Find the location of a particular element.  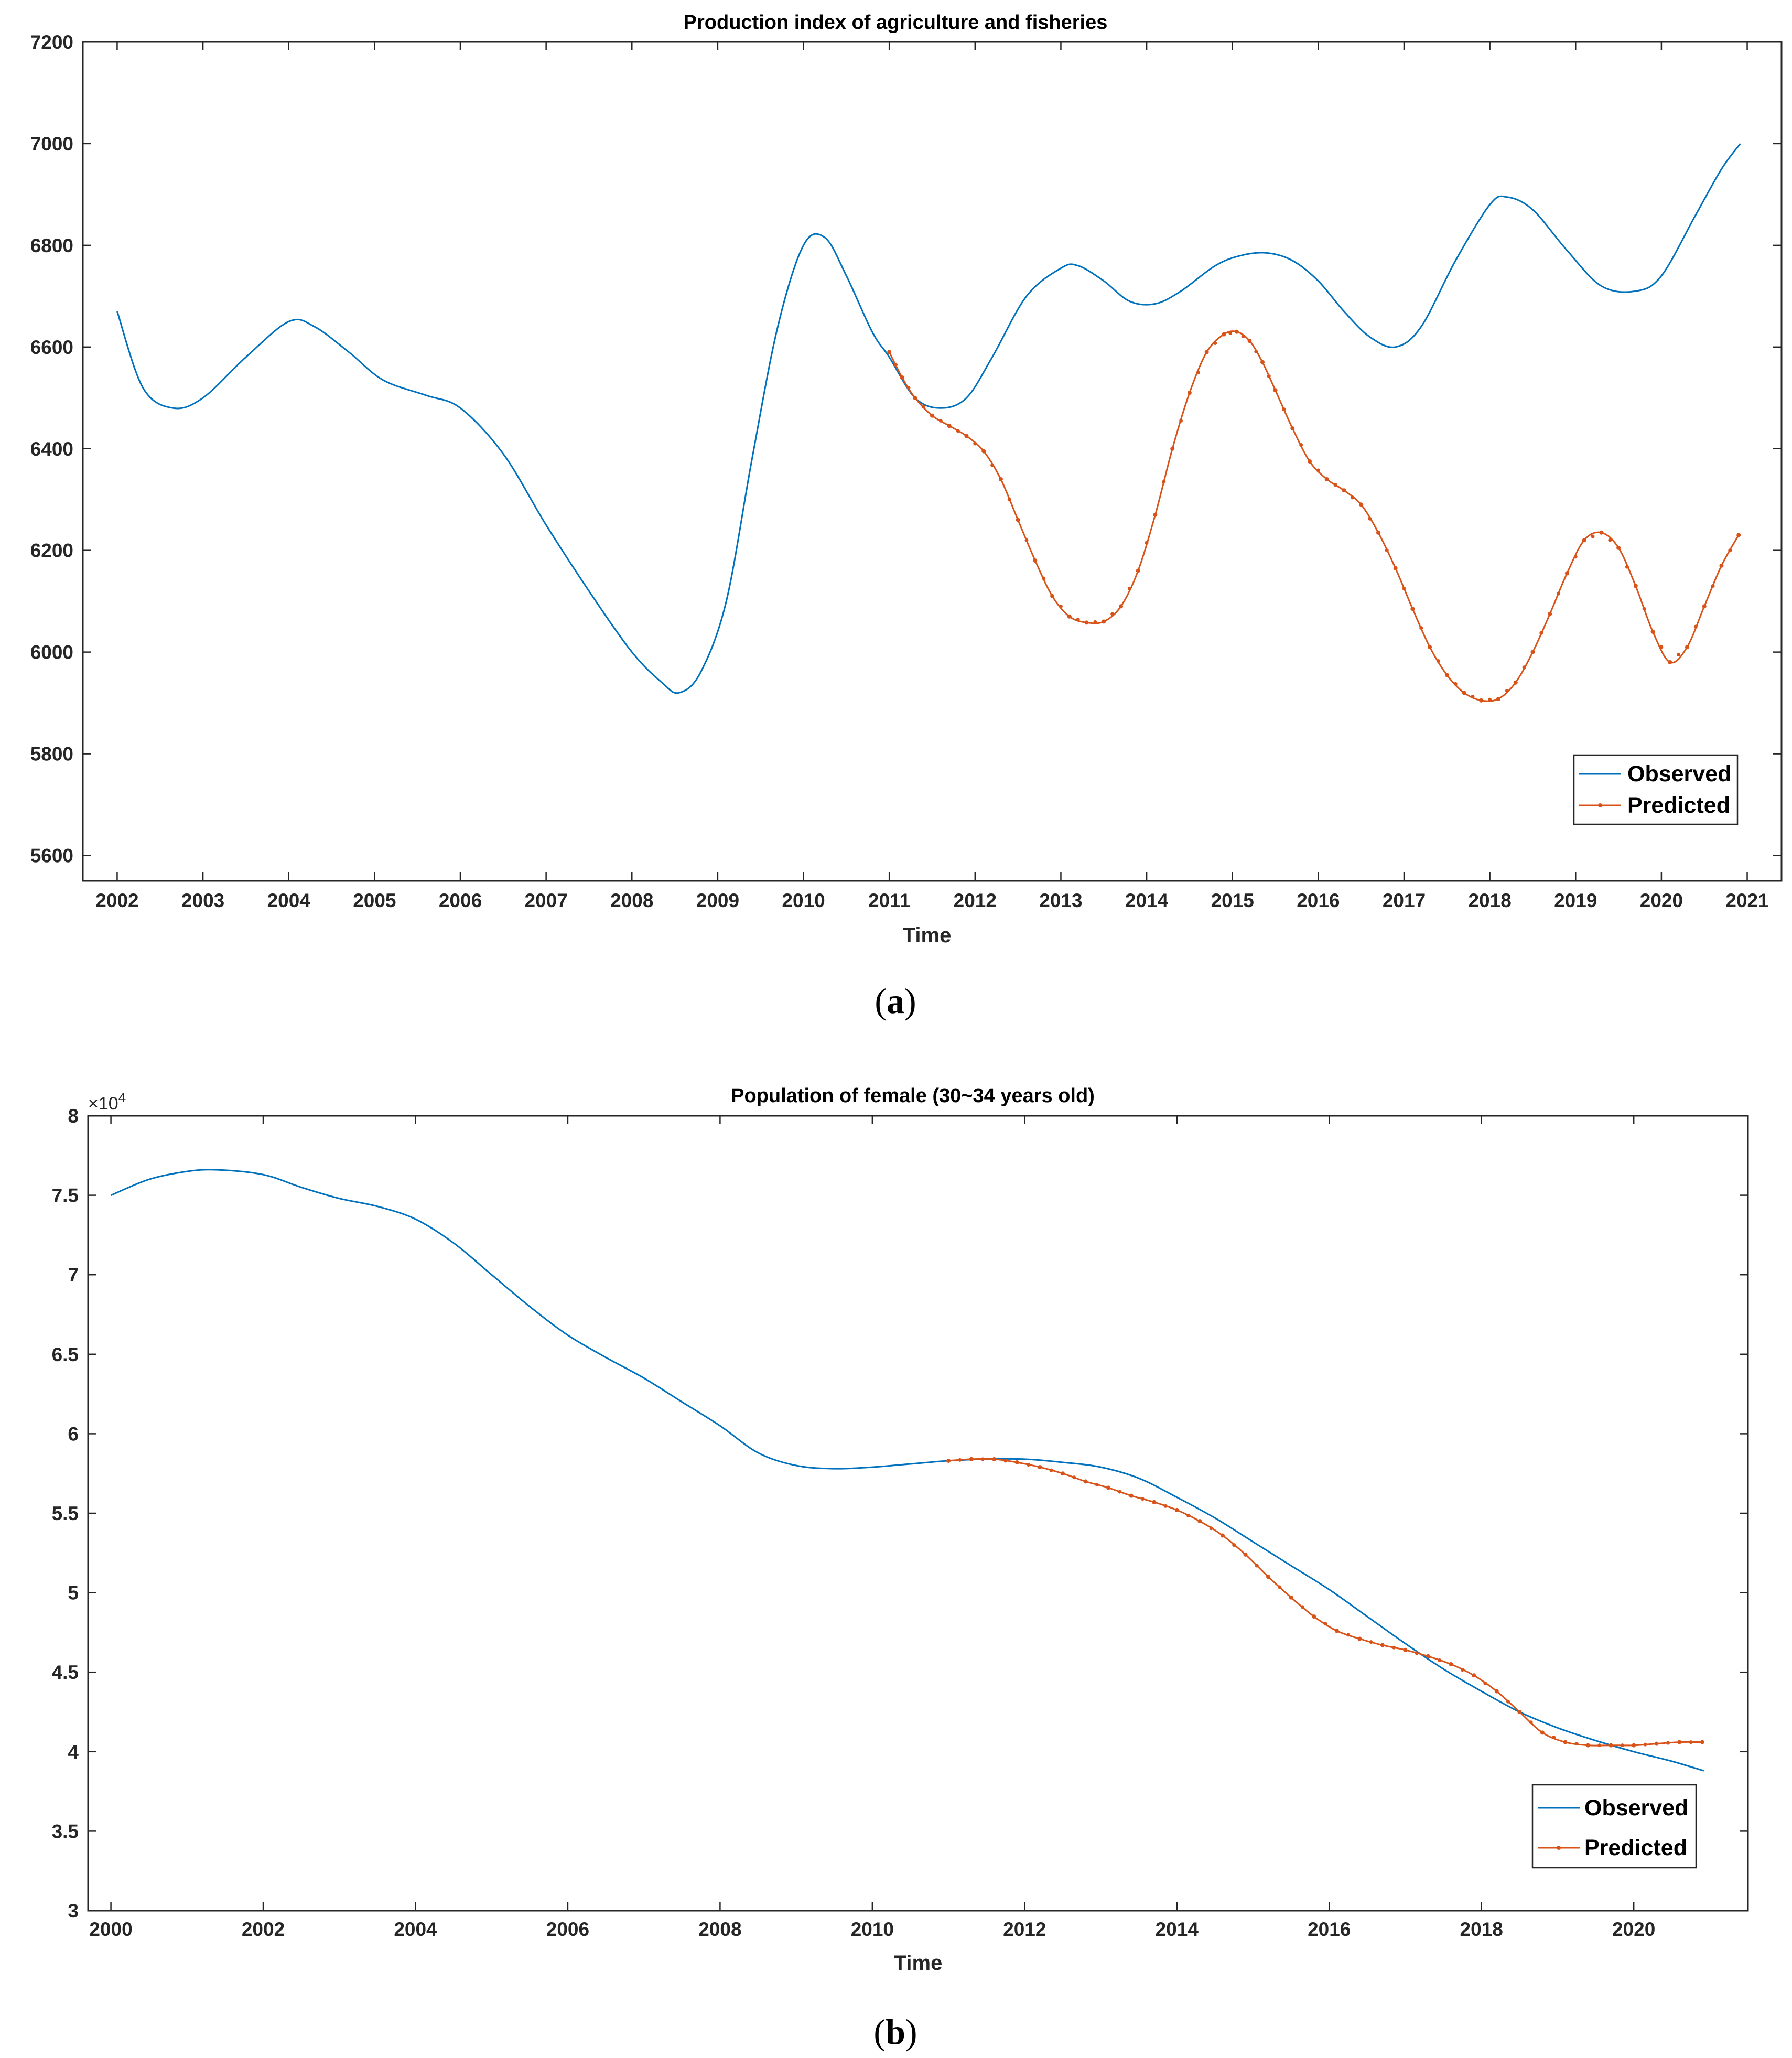

chart-b-ytick-label: 5.5 is located at coordinates (65, 1513).